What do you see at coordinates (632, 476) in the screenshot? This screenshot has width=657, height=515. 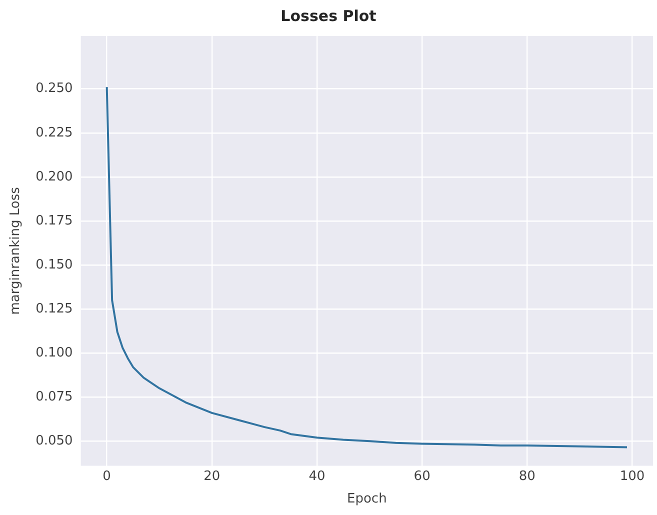 I see `x-tick-label: 100` at bounding box center [632, 476].